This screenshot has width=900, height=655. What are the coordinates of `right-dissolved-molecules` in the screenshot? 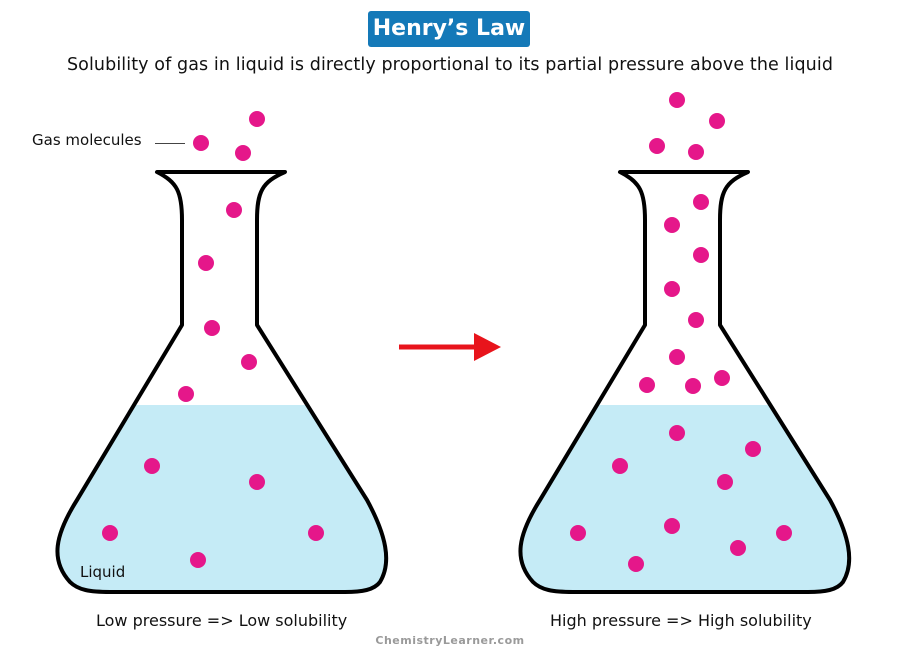 It's located at (681, 498).